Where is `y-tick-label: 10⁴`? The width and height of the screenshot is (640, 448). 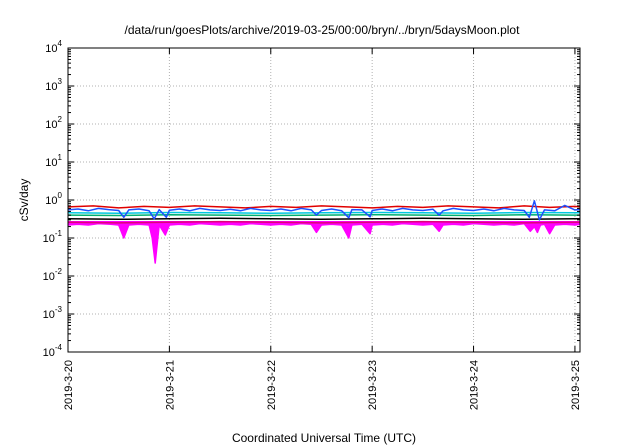
y-tick-label: 10⁴ is located at coordinates (53, 47).